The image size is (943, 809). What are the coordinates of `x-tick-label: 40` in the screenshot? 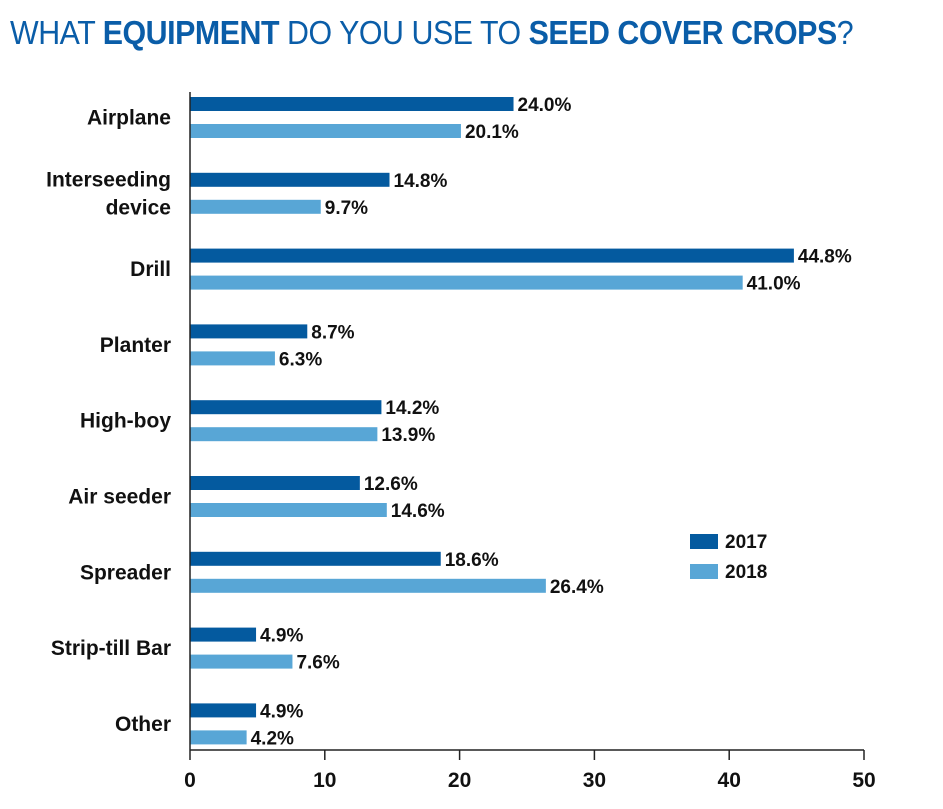 It's located at (729, 780).